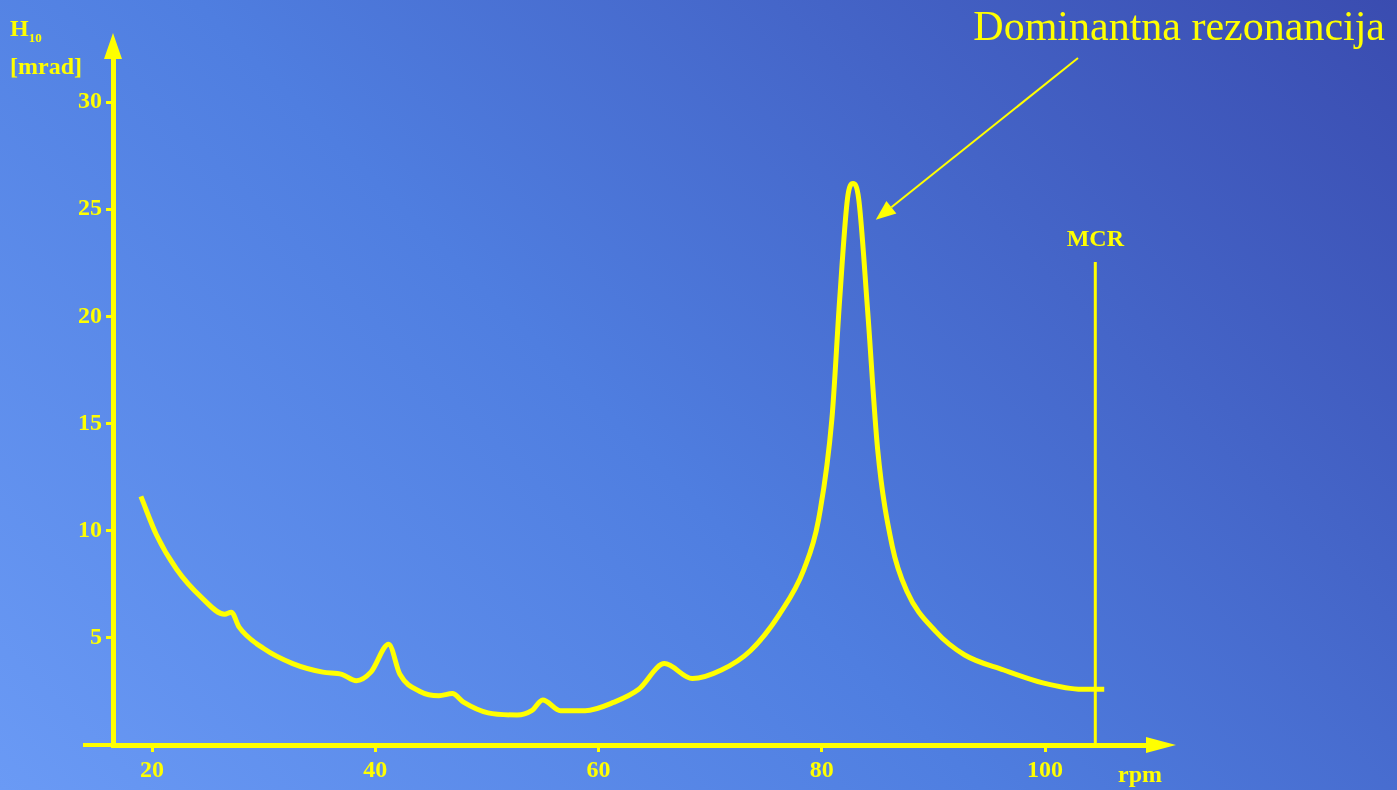 This screenshot has height=790, width=1397. Describe the element at coordinates (90, 421) in the screenshot. I see `y-tick-label: 15` at that location.